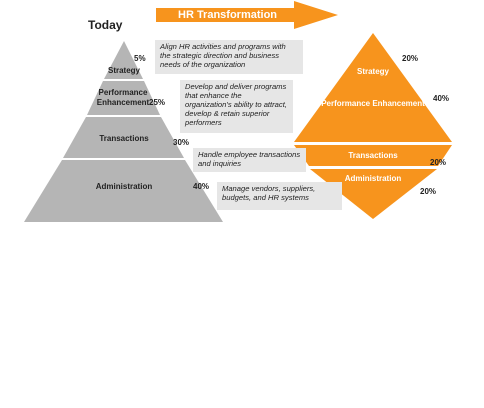  What do you see at coordinates (123, 70) in the screenshot?
I see `pyramid-label-strategy: Strategy` at bounding box center [123, 70].